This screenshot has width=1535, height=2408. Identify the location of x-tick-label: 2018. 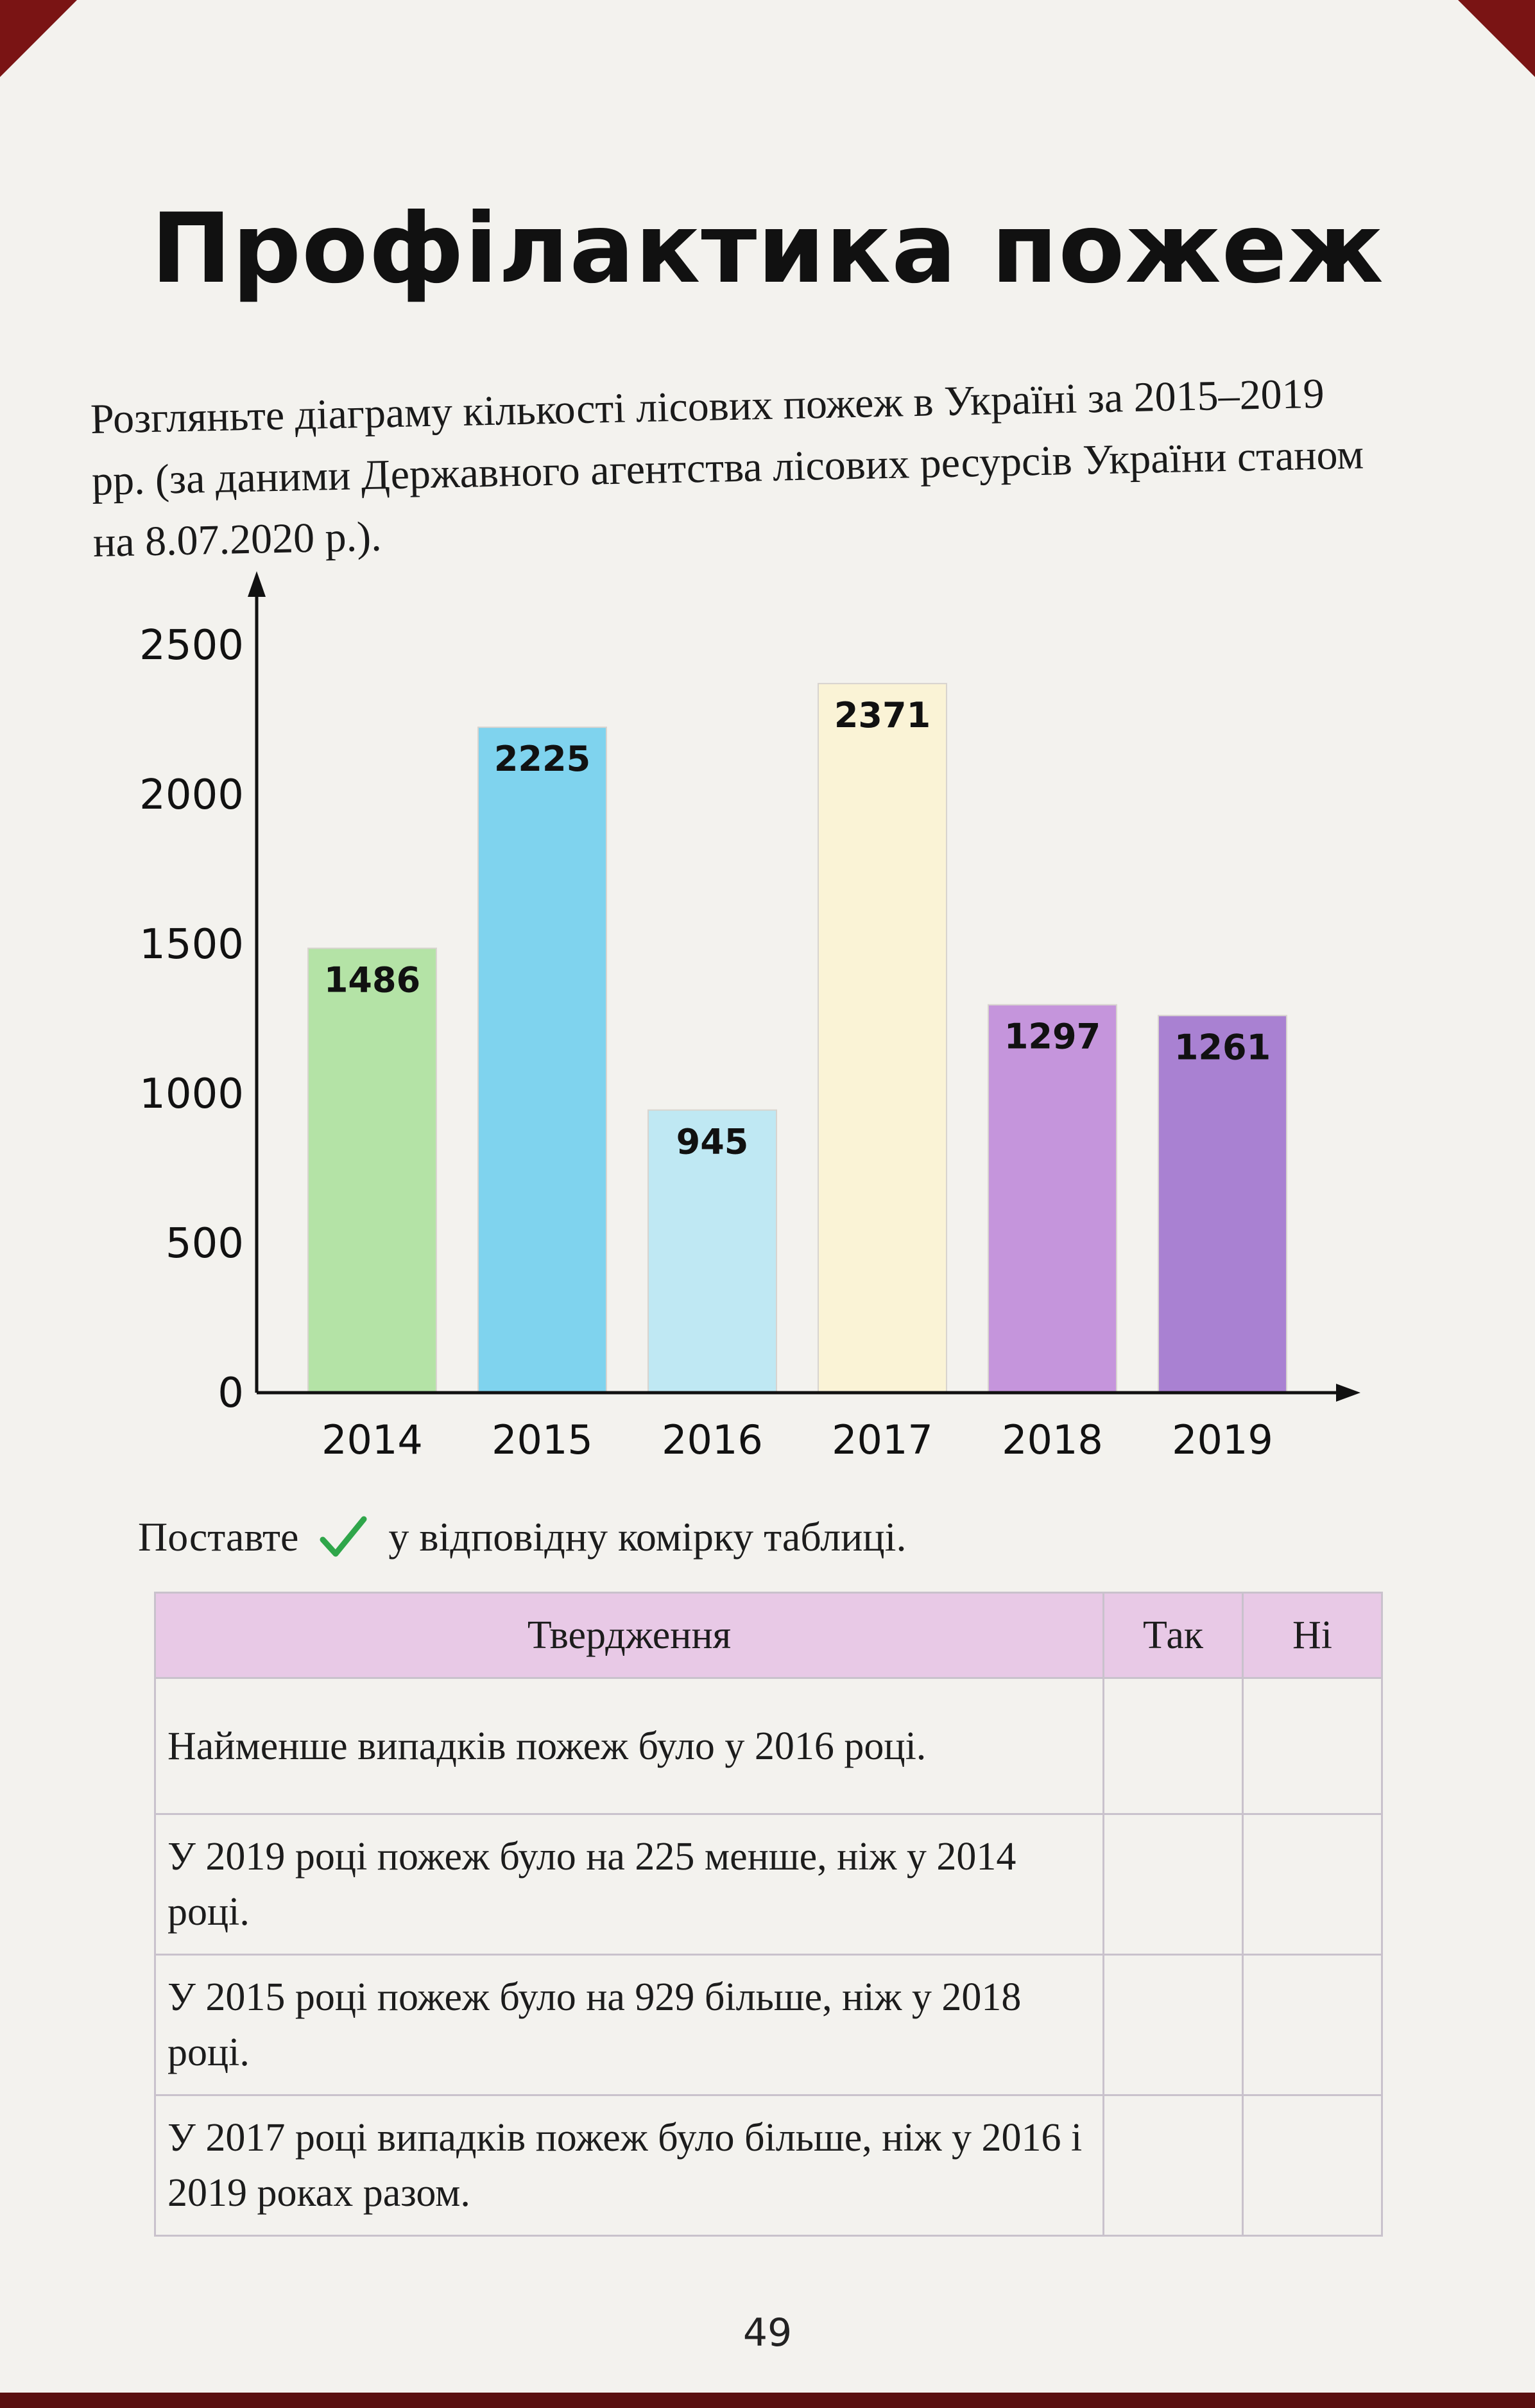
(1052, 1439).